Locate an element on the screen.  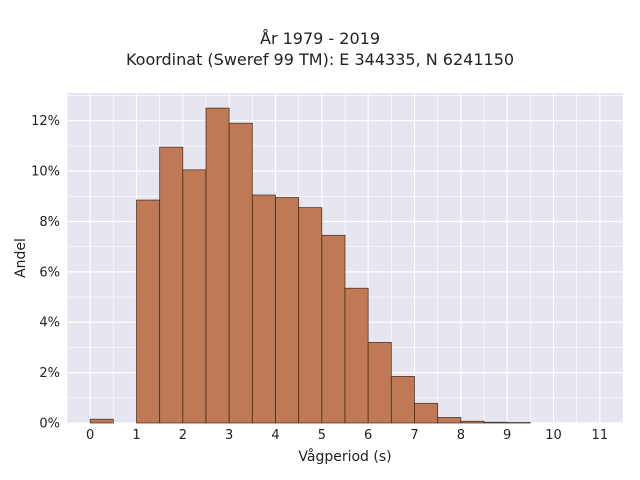
x-tick-label: 3 is located at coordinates (229, 435).